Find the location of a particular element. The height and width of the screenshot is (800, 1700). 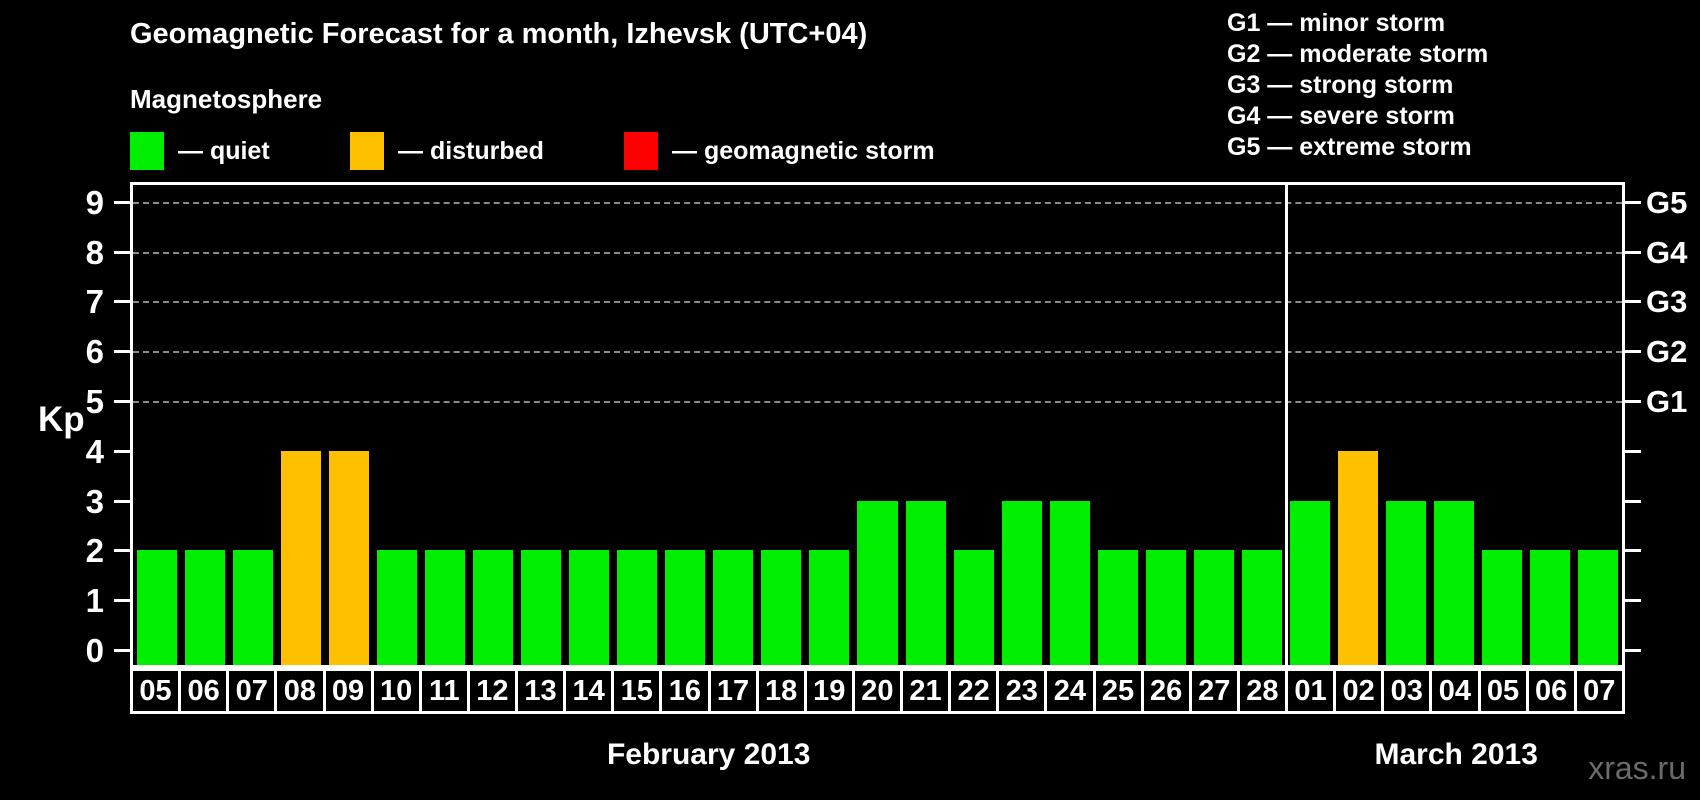

magnetosphere-label: Magnetosphere is located at coordinates (226, 99).